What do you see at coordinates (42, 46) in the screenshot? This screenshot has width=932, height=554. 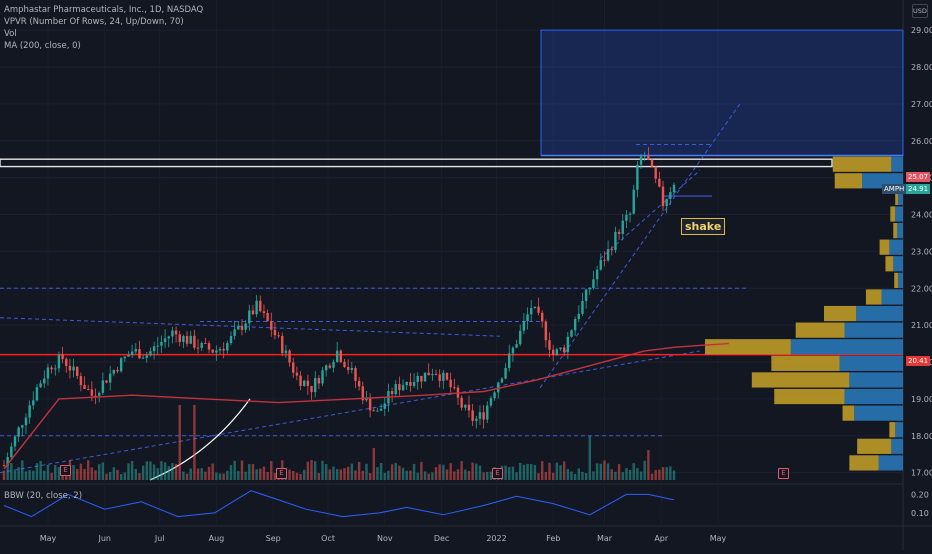 I see `ma-indicator-label: MA (200, close, 0)` at bounding box center [42, 46].